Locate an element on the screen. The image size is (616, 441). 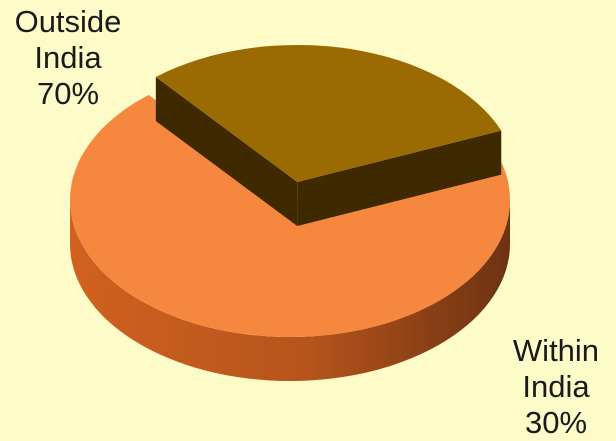
slice-label-within-line1: Within is located at coordinates (556, 350).